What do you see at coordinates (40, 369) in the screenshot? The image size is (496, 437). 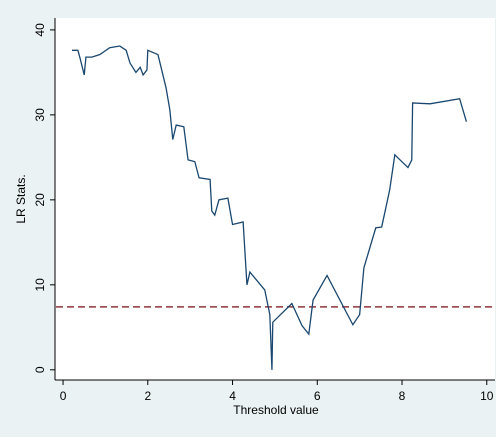 I see `y-tick-label: 0` at bounding box center [40, 369].